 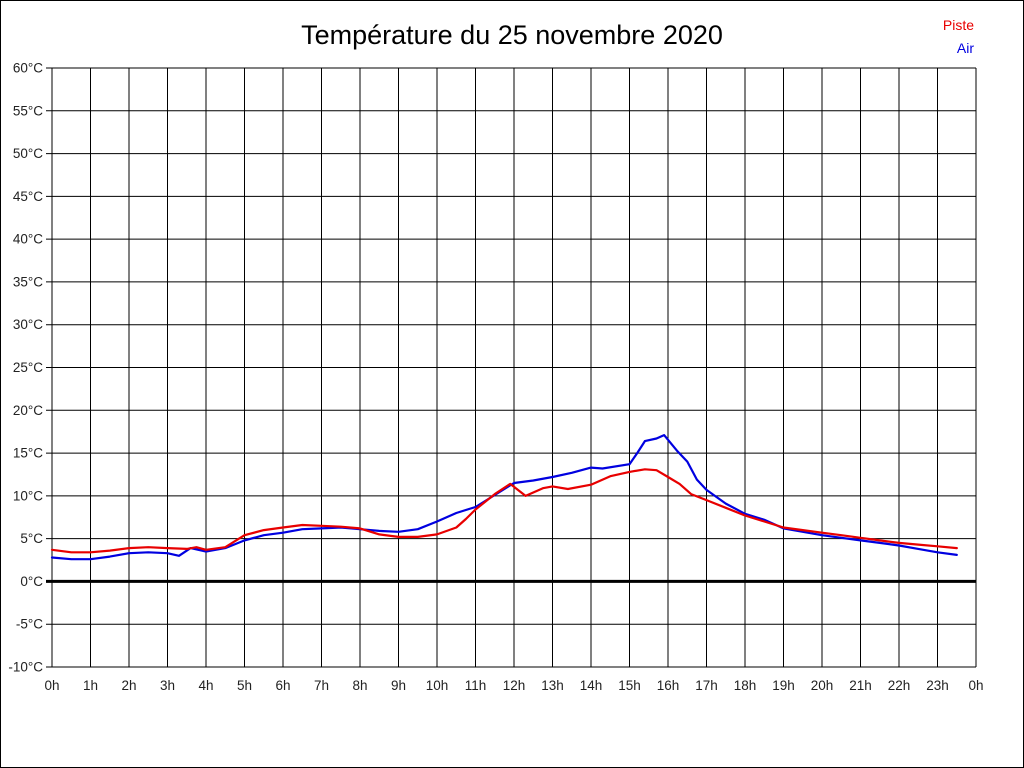 I want to click on svg-text: 23h, so click(x=937, y=685).